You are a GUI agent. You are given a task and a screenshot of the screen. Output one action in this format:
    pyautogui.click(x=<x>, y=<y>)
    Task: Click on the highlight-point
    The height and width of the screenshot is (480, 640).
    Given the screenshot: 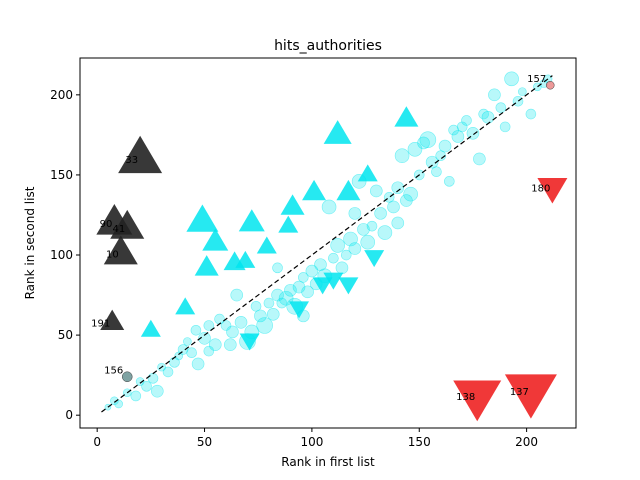 What is the action you would take?
    pyautogui.click(x=127, y=376)
    